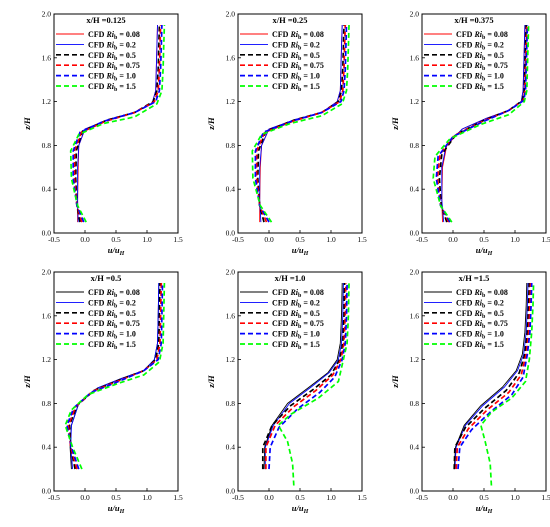 The width and height of the screenshot is (550, 527). I want to click on panel-title: x/H =0.125, so click(105, 20).